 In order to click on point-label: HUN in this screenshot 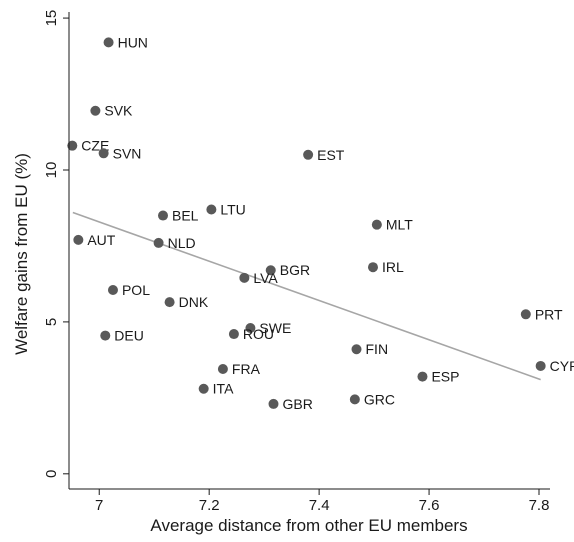, I will do `click(133, 42)`.